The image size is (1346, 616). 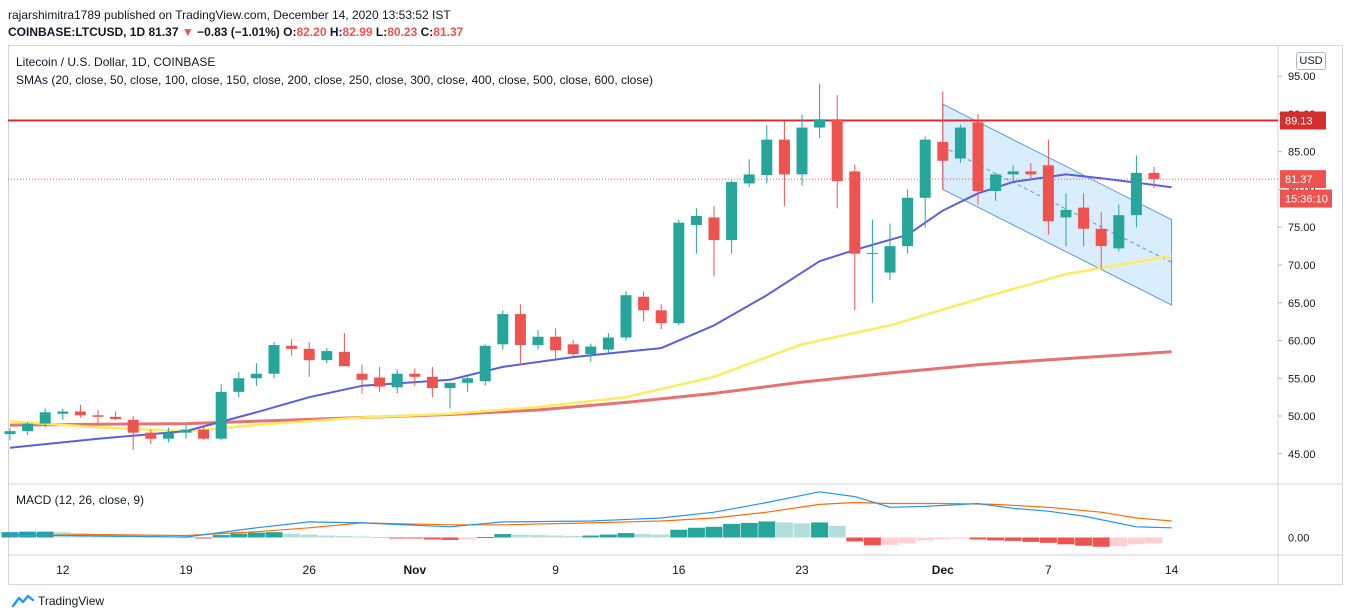 I want to click on y-tick-label: 55.00, so click(x=1302, y=379).